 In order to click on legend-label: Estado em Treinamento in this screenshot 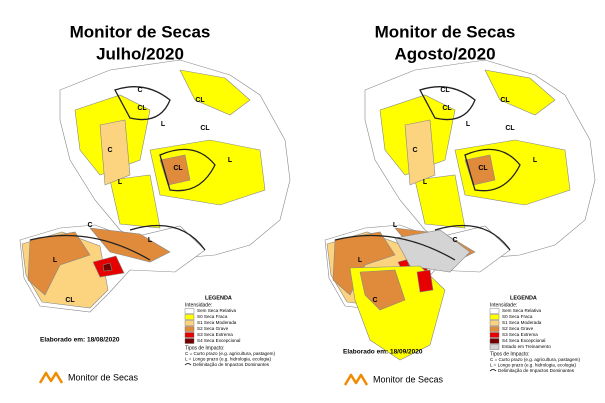, I will do `click(526, 346)`.